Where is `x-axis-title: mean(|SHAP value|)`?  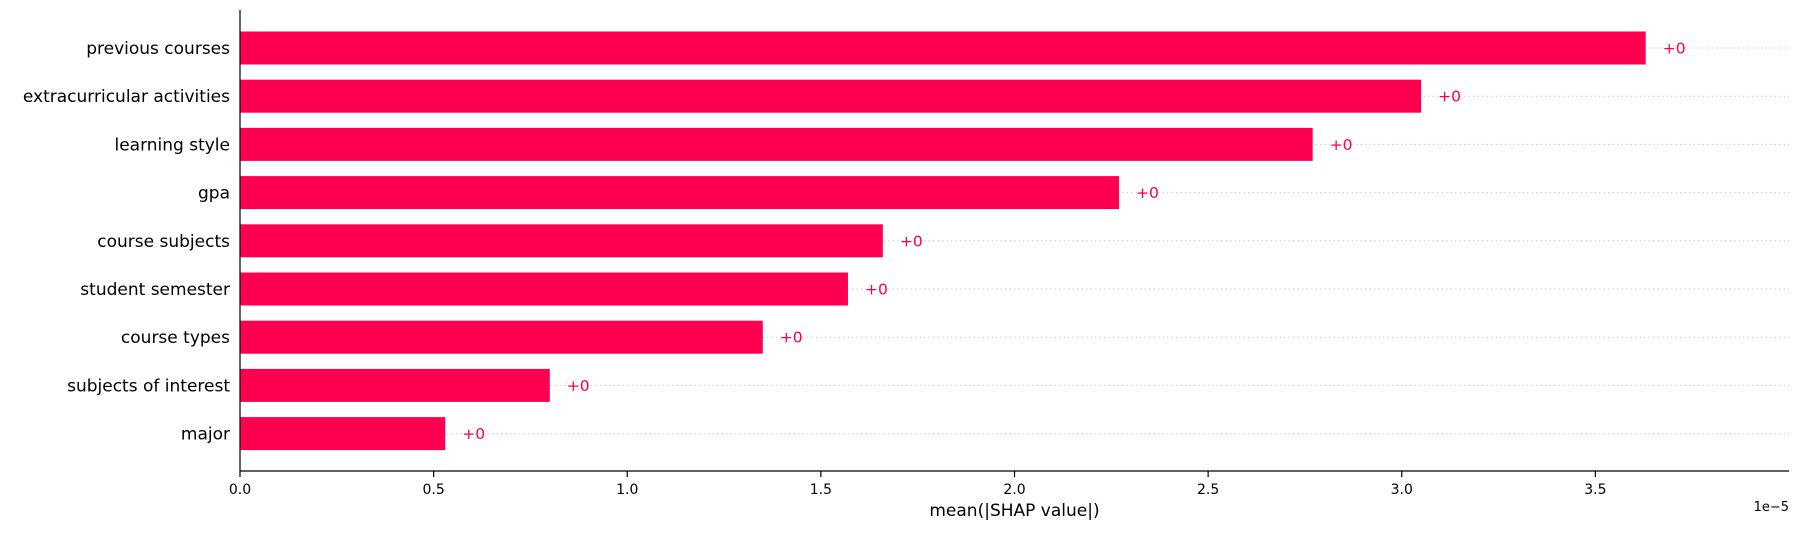 x-axis-title: mean(|SHAP value|) is located at coordinates (1014, 511).